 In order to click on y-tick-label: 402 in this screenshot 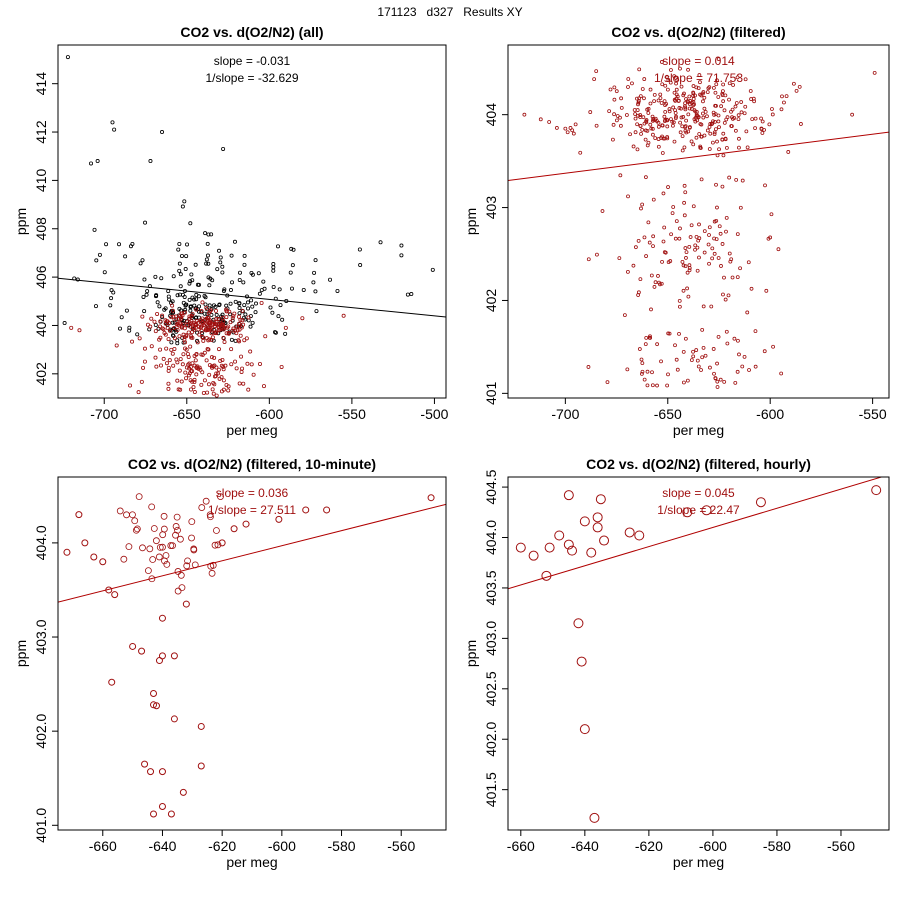, I will do `click(41, 374)`.